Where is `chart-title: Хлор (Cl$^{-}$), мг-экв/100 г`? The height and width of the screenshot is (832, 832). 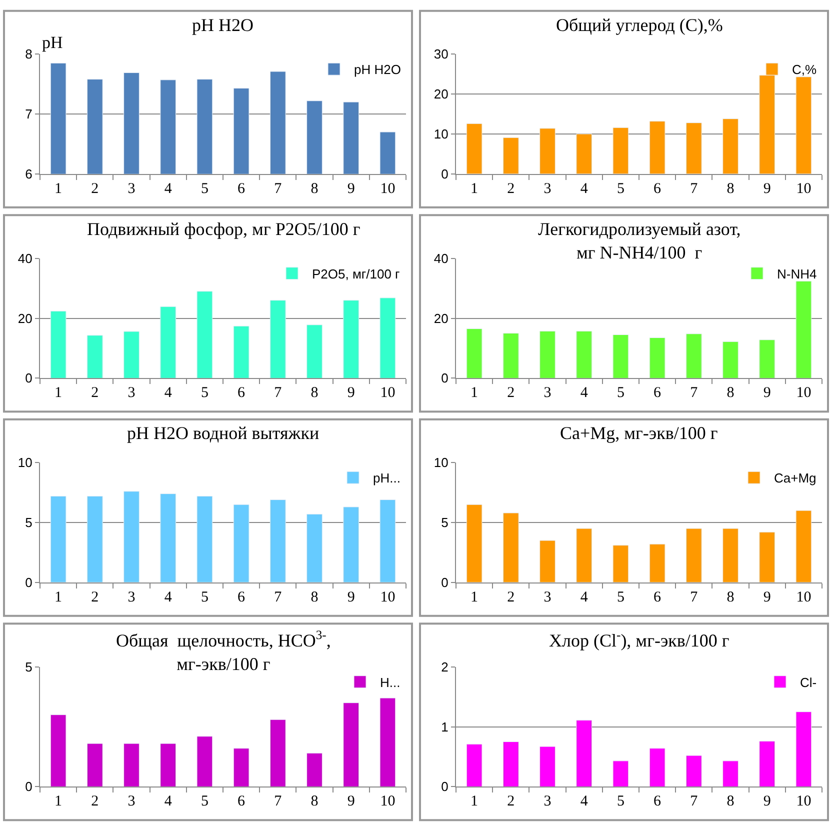
chart-title: Хлор (Cl$^{-}$), мг-экв/100 г is located at coordinates (639, 639).